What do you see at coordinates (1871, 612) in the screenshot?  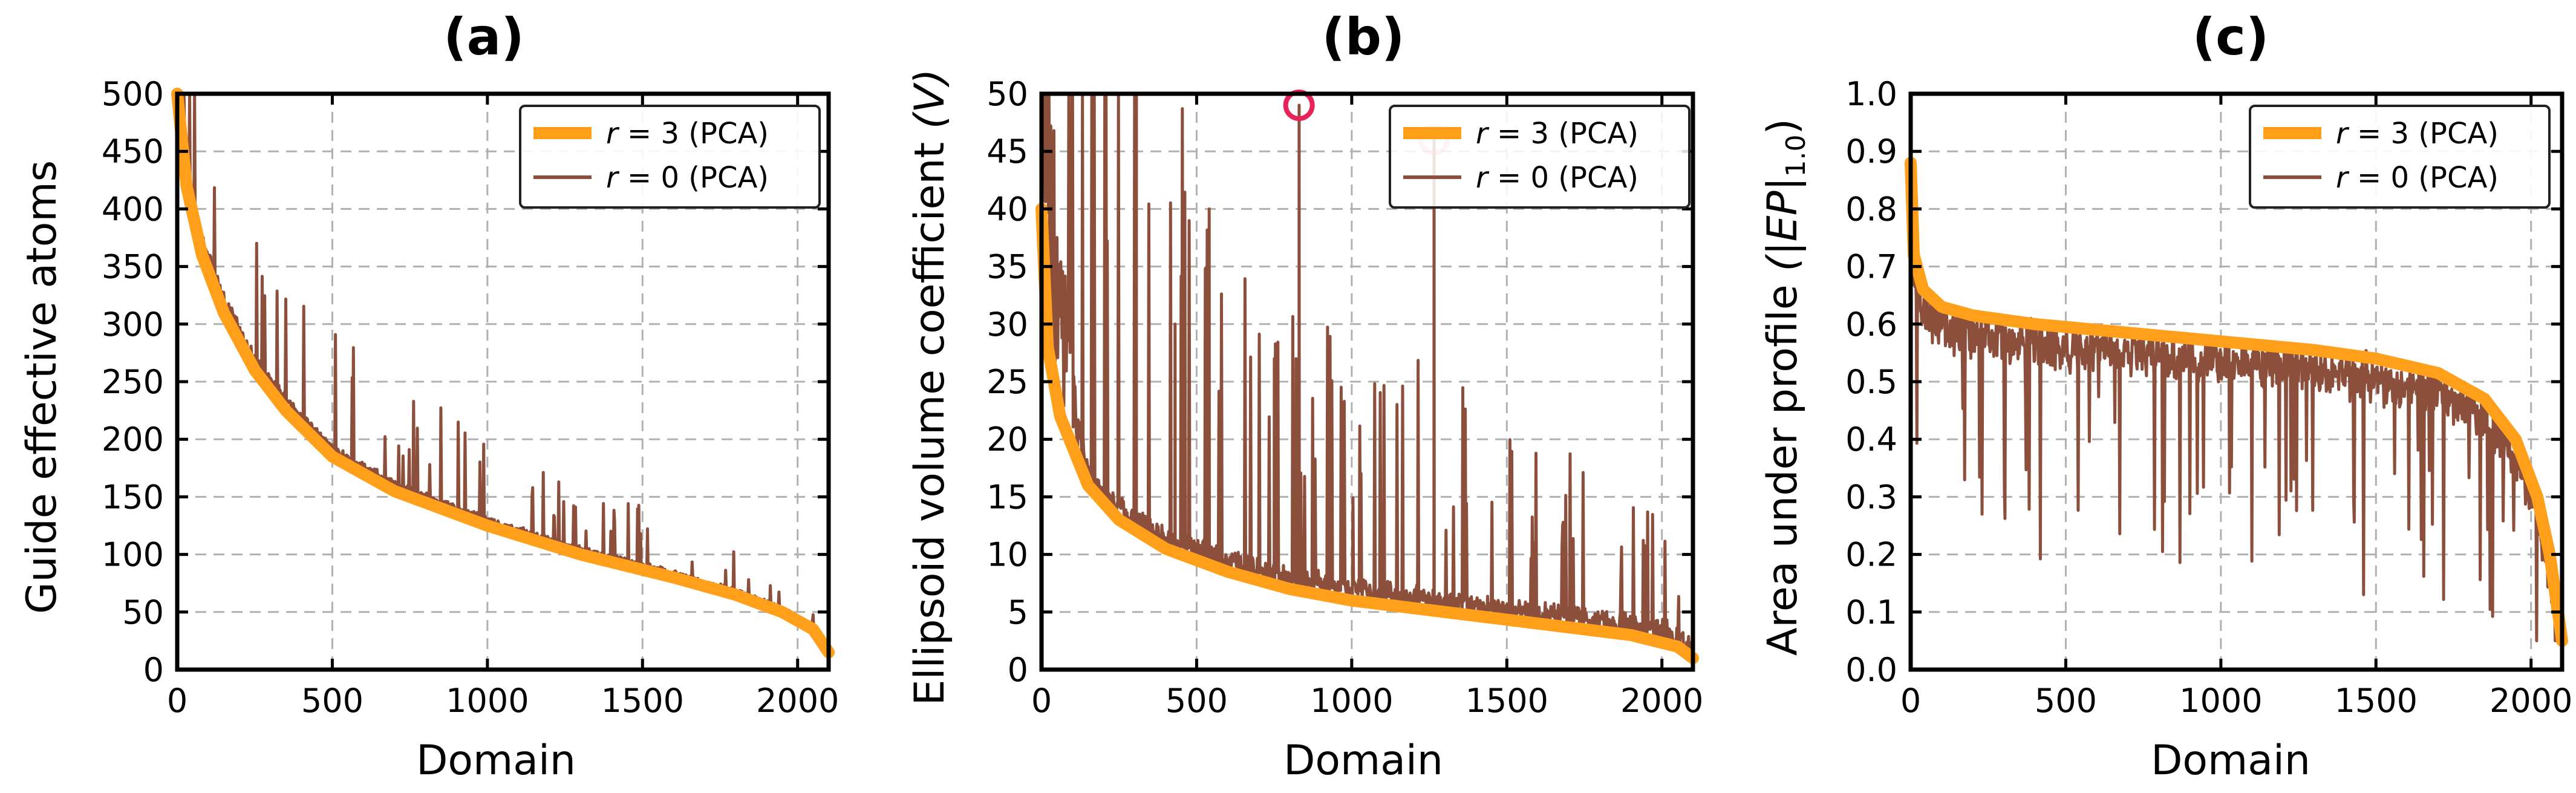 I see `y-tick-label: 0.1` at bounding box center [1871, 612].